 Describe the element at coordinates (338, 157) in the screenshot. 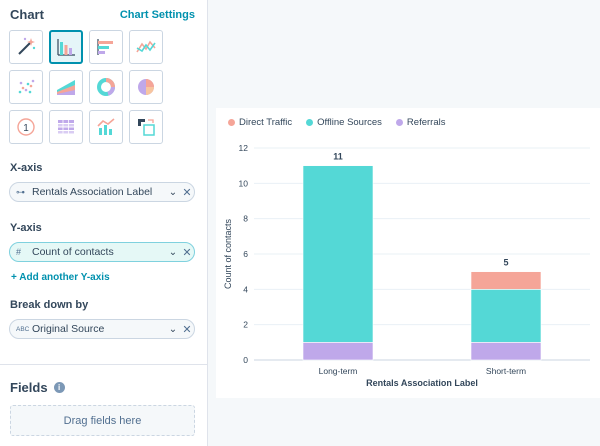

I see `bar-total-label: 11` at that location.